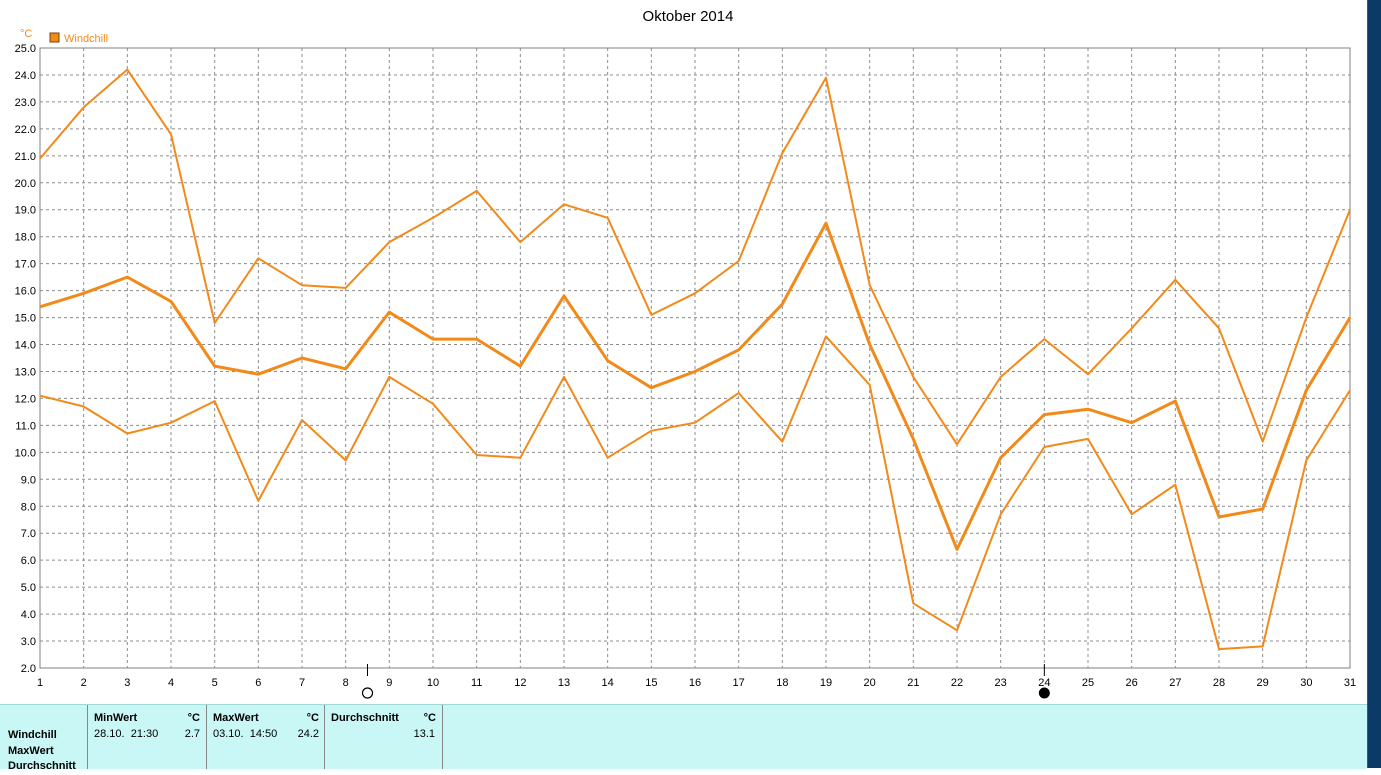 The image size is (1381, 775). Describe the element at coordinates (28, 615) in the screenshot. I see `y-tick-label: 4.0` at that location.